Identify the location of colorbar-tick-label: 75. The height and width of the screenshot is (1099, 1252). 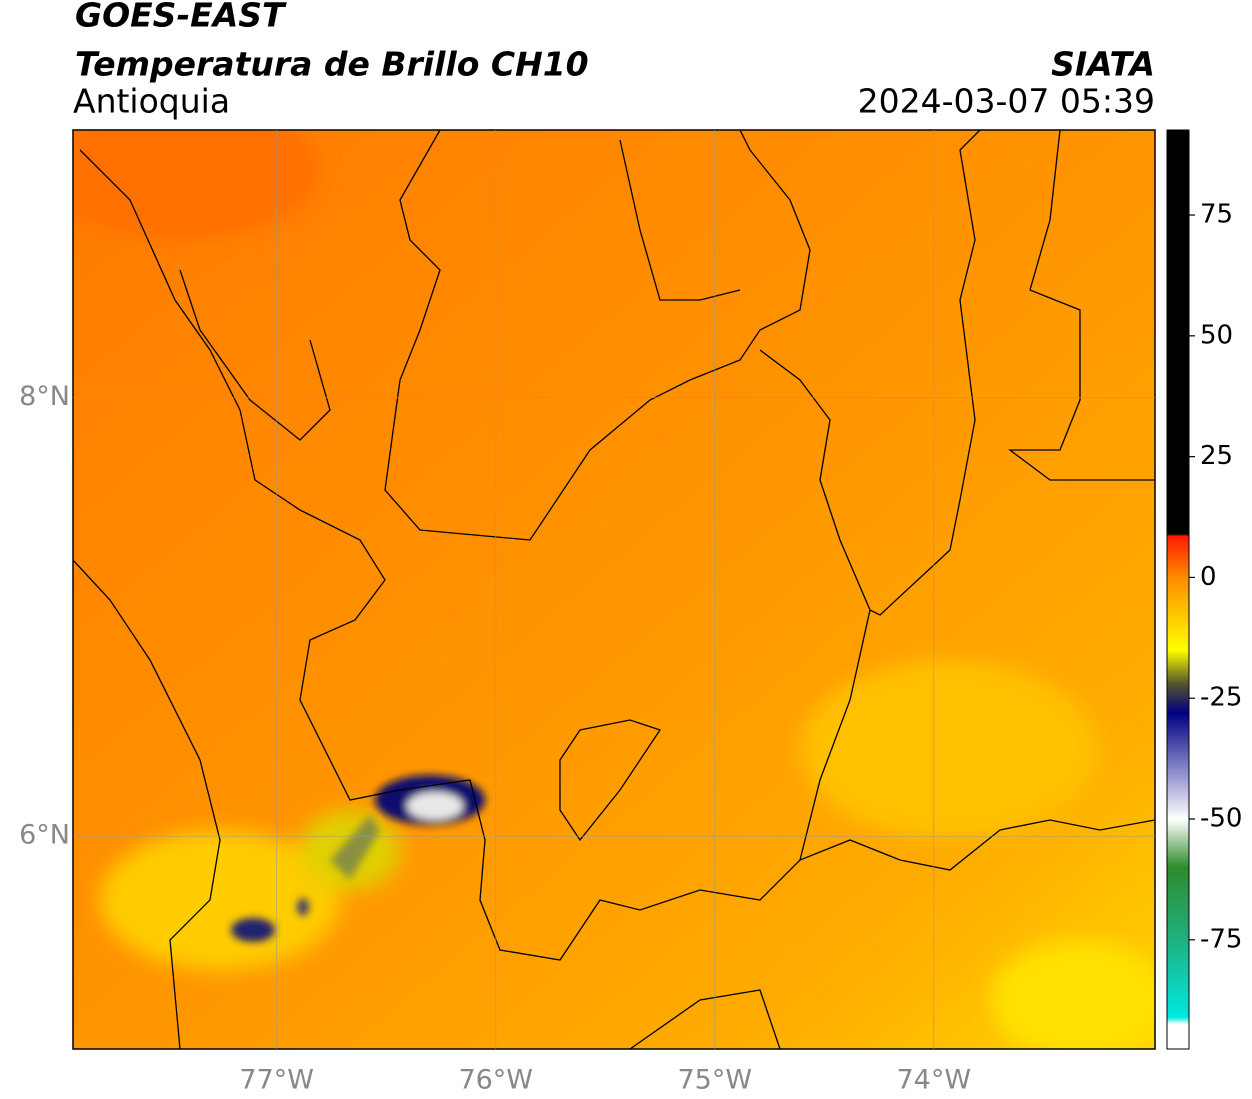
(1216, 215).